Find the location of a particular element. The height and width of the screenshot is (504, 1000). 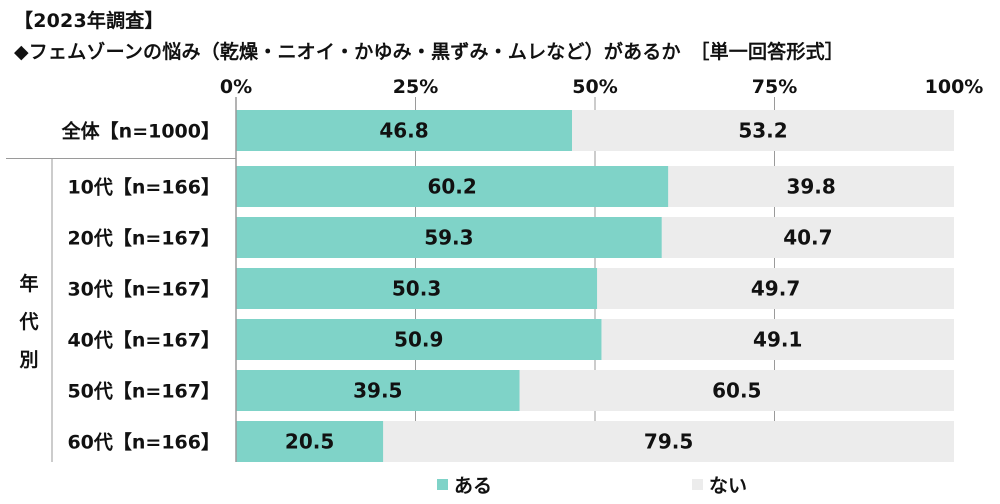

data-label: 59.3 is located at coordinates (448, 238).